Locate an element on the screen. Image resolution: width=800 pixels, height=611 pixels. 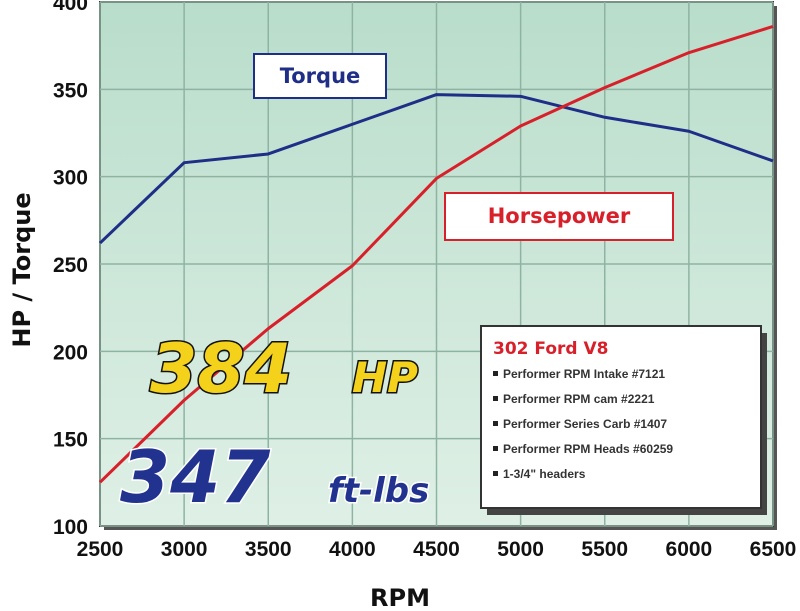
y-tick-label: 300 is located at coordinates (70, 178).